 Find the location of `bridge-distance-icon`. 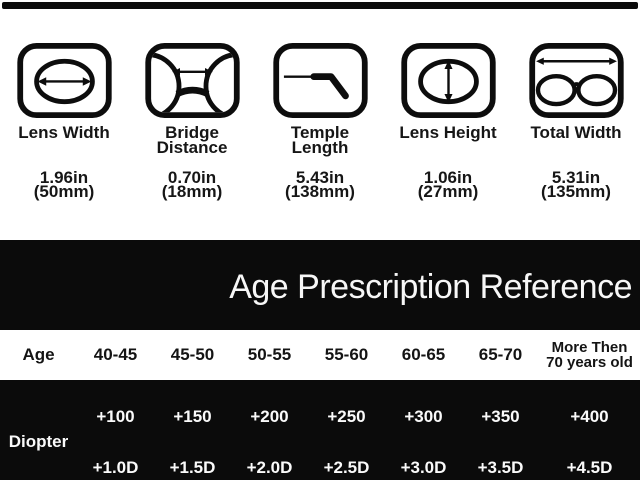

bridge-distance-icon is located at coordinates (192, 80).